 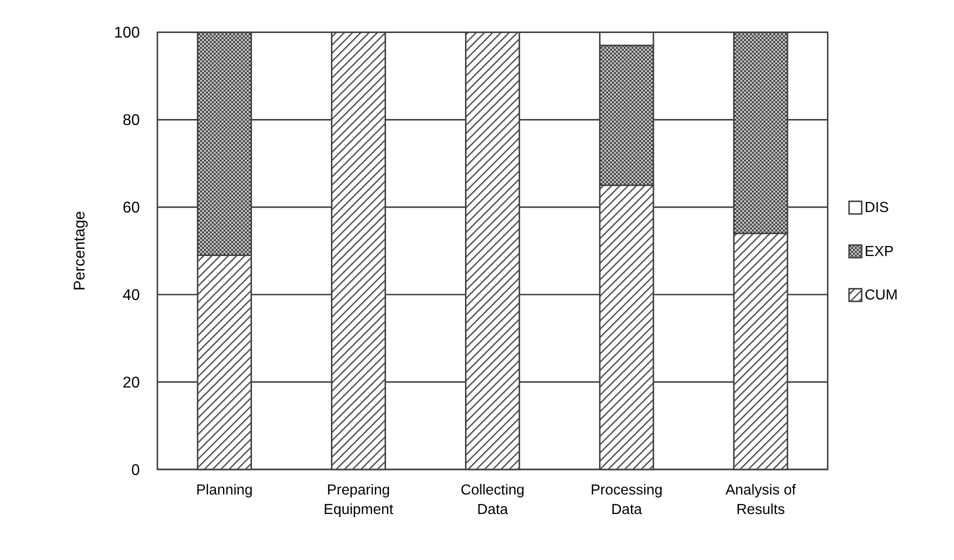 I want to click on legend-label: CUM, so click(x=881, y=296).